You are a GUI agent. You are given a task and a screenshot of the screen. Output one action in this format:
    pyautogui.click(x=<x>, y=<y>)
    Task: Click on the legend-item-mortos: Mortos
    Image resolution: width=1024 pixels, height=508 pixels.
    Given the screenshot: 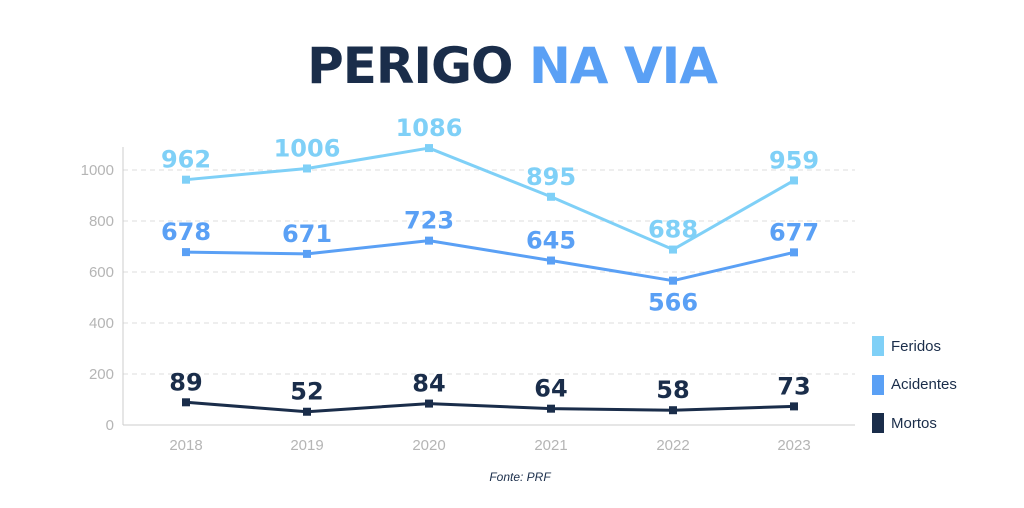 What is the action you would take?
    pyautogui.click(x=914, y=423)
    